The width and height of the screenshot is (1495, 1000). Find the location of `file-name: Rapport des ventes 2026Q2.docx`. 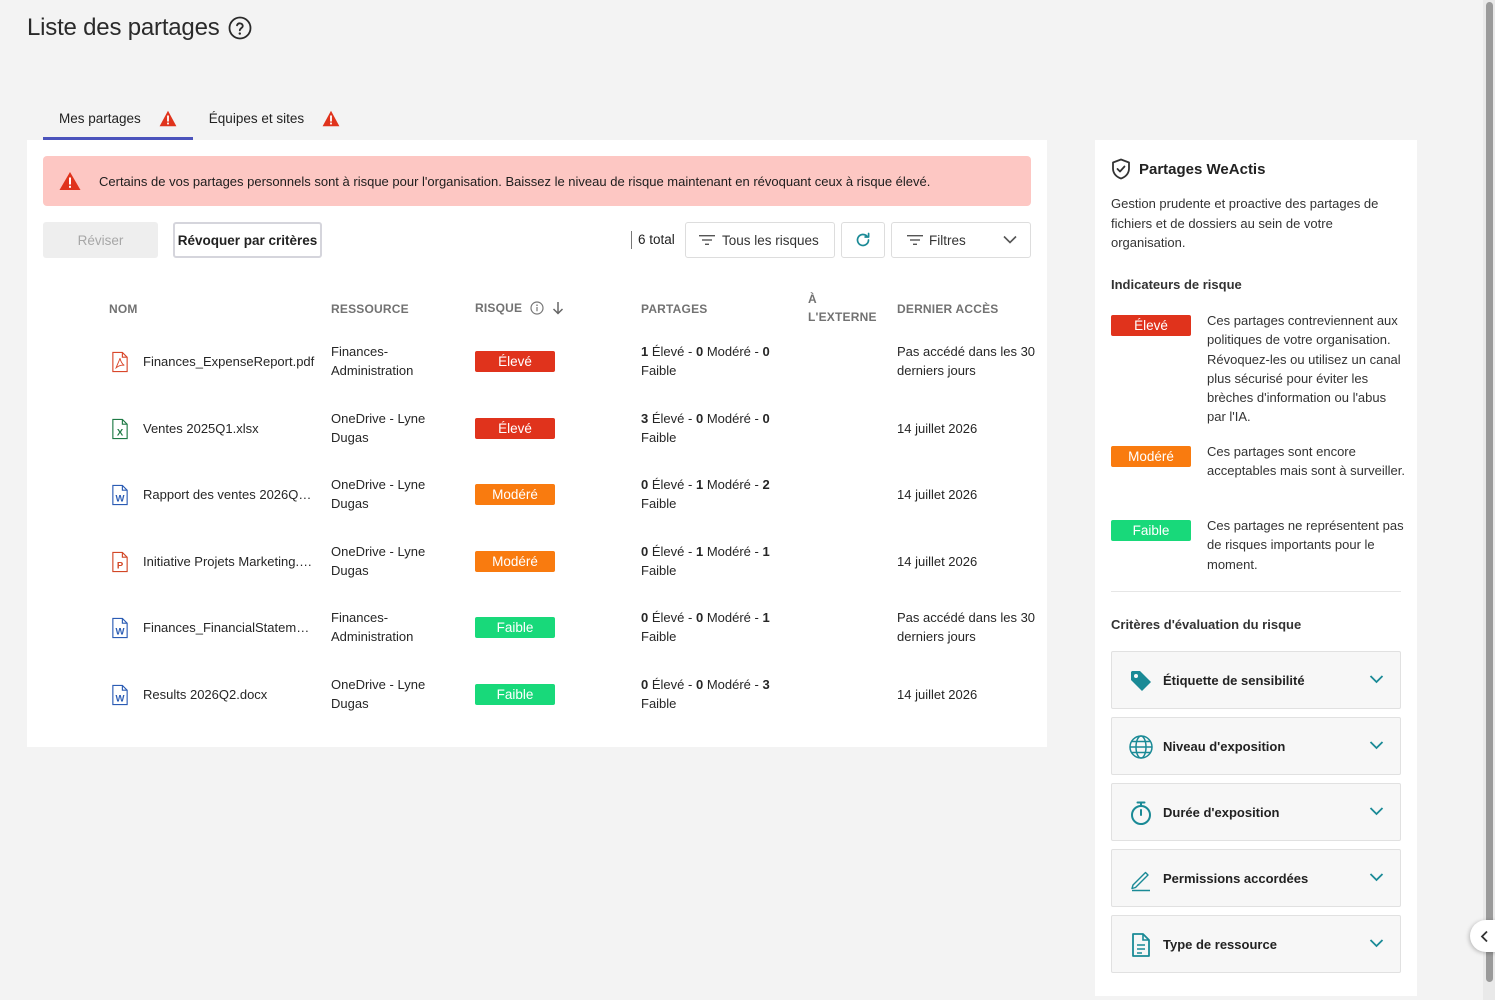

file-name: Rapport des ventes 2026Q2.docx is located at coordinates (229, 494).